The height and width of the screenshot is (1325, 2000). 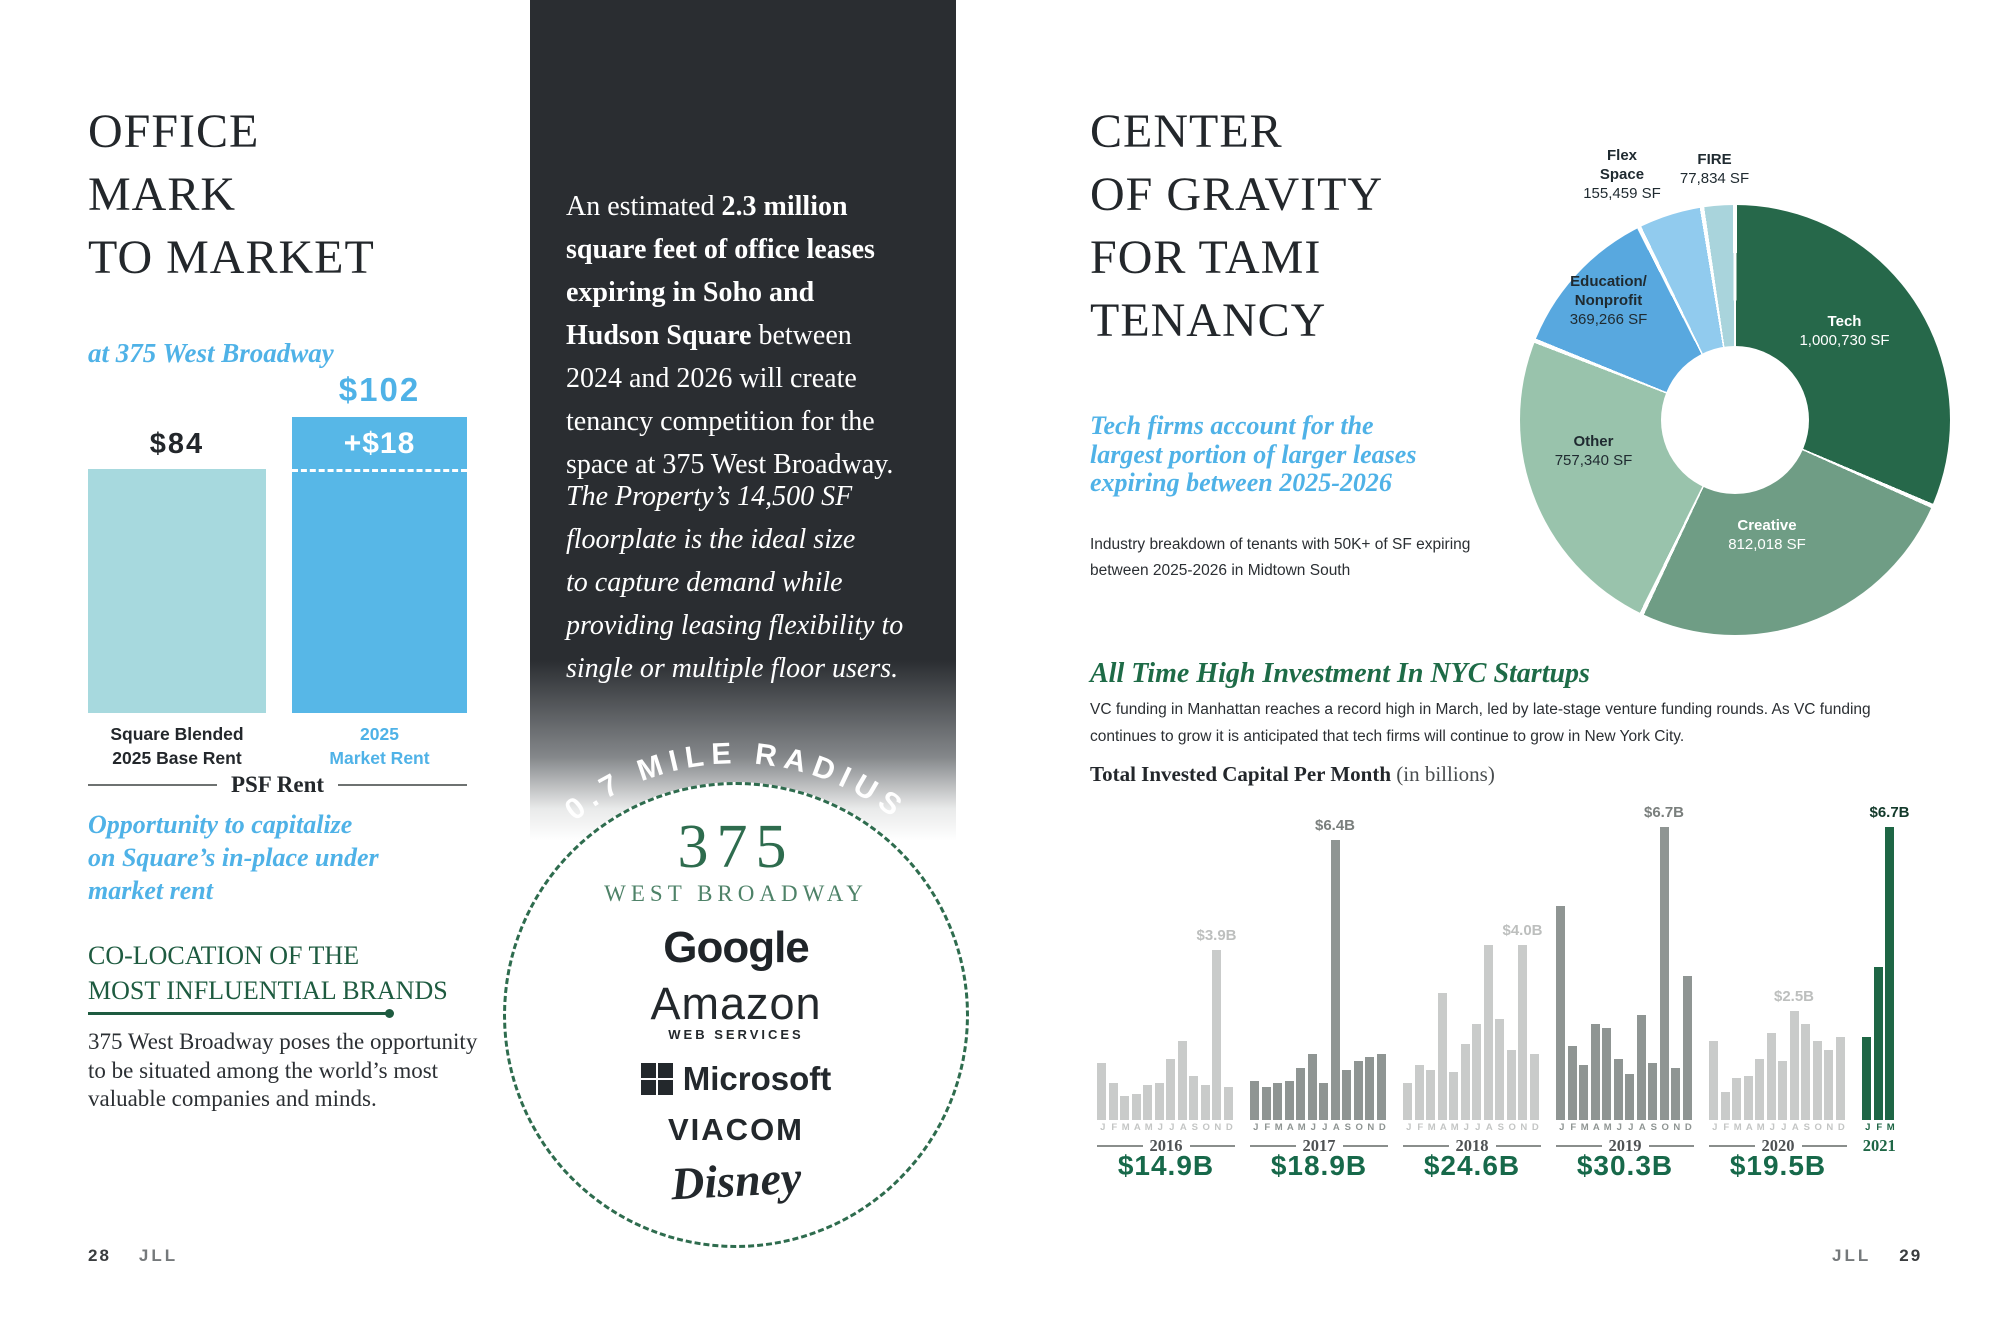 I want to click on vc-bar-2020-M5, so click(x=1759, y=1089).